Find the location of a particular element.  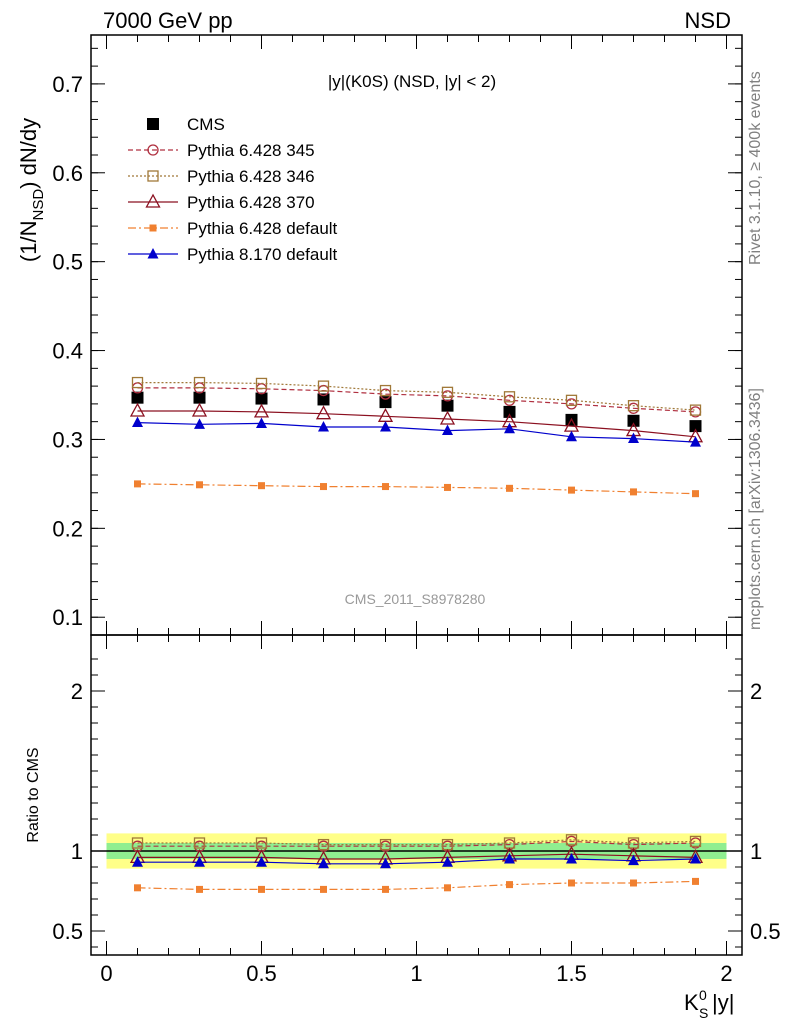

series-line-p370 is located at coordinates (416, 856).